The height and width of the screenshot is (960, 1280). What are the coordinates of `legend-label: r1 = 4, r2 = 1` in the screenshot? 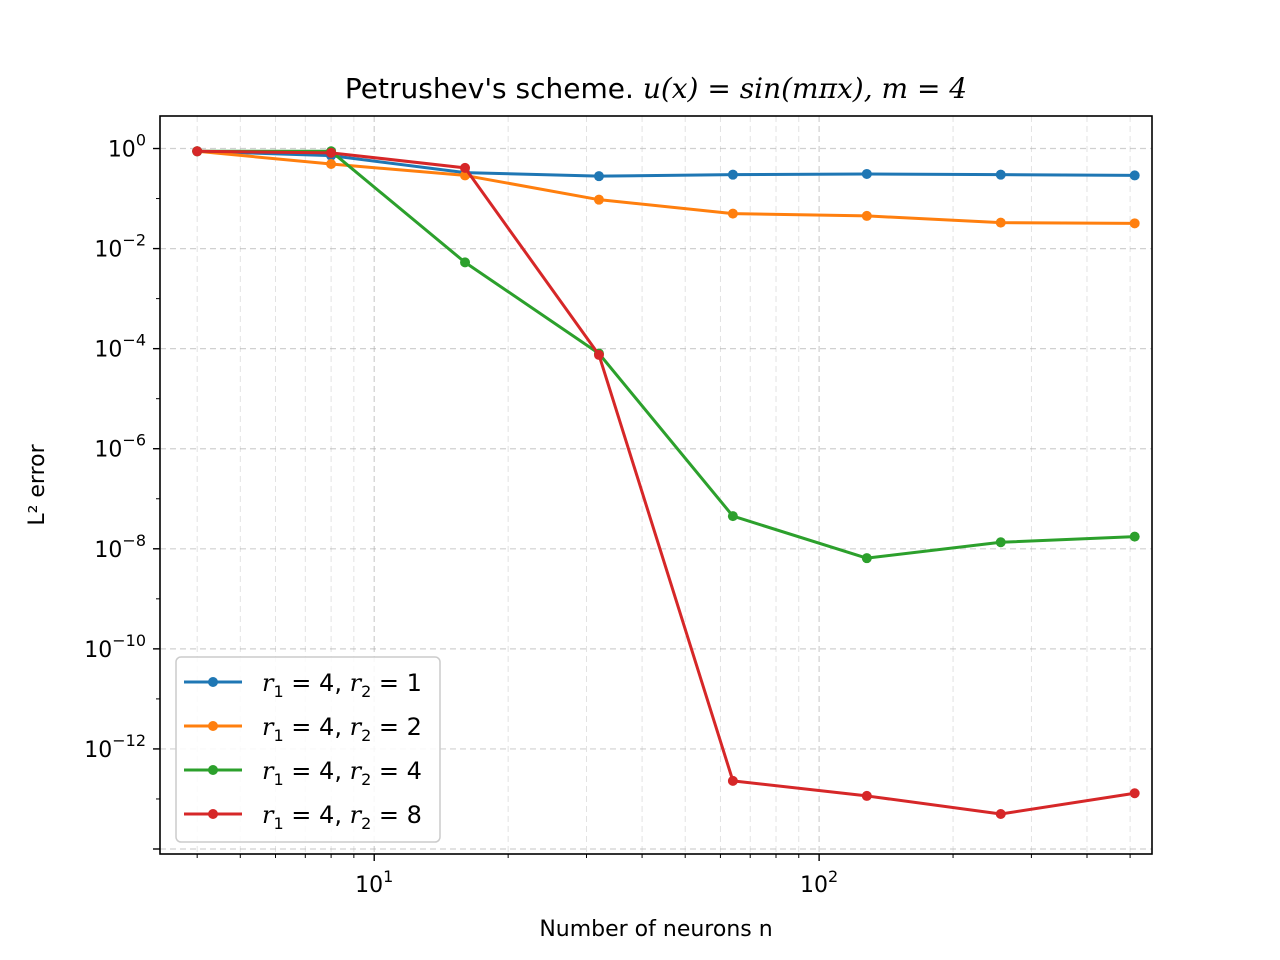 It's located at (342, 685).